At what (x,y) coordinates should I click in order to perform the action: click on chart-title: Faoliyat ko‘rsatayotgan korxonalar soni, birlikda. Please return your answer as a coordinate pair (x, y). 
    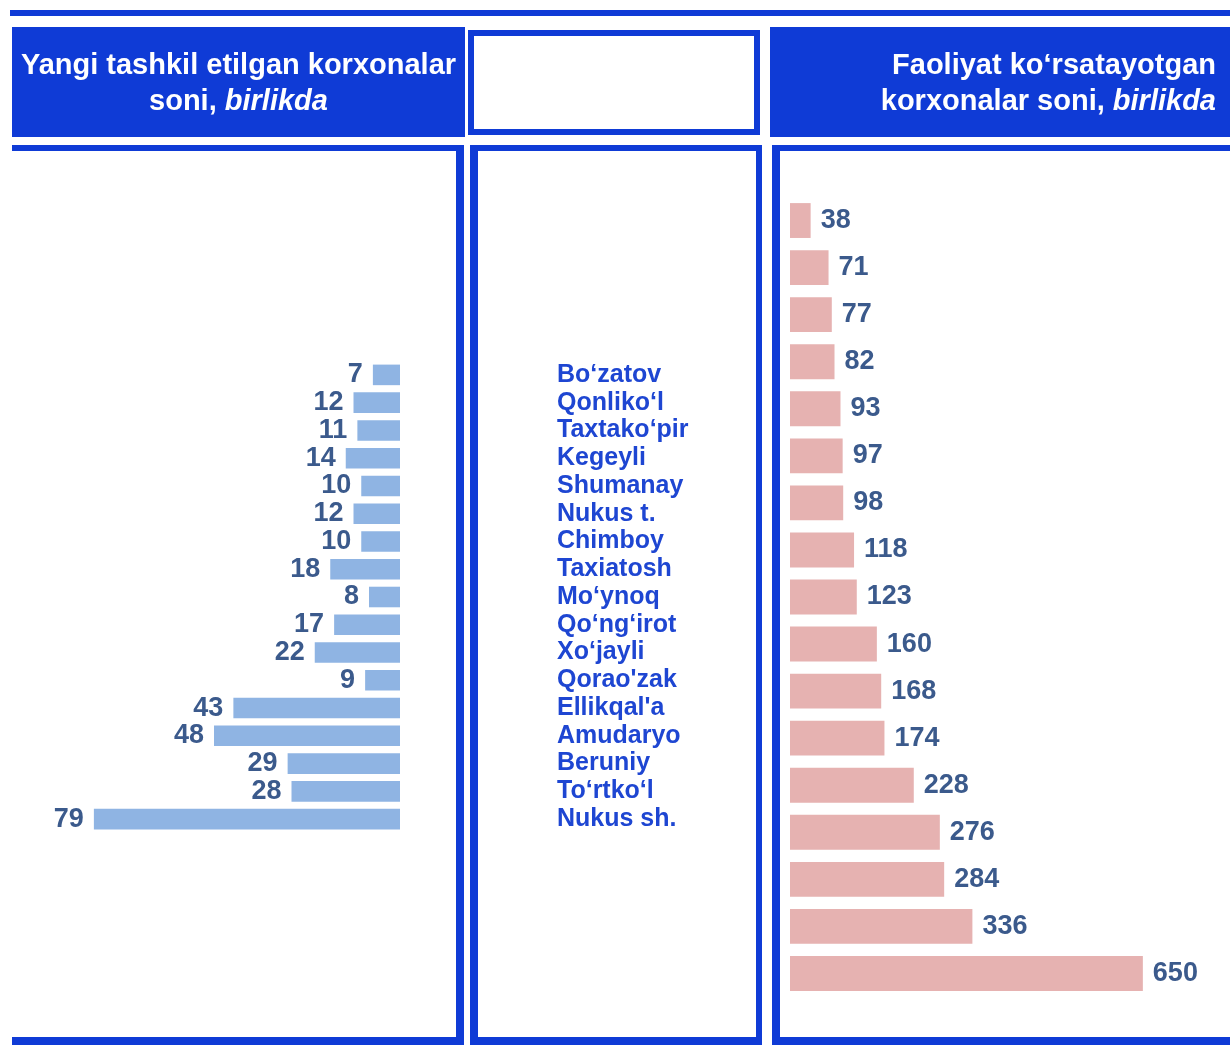
    Looking at the image, I should click on (1047, 82).